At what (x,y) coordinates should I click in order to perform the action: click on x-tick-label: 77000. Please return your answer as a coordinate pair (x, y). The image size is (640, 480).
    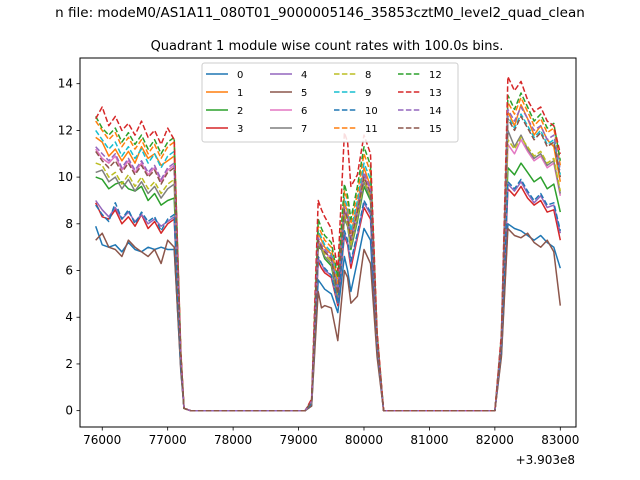
    Looking at the image, I should click on (168, 440).